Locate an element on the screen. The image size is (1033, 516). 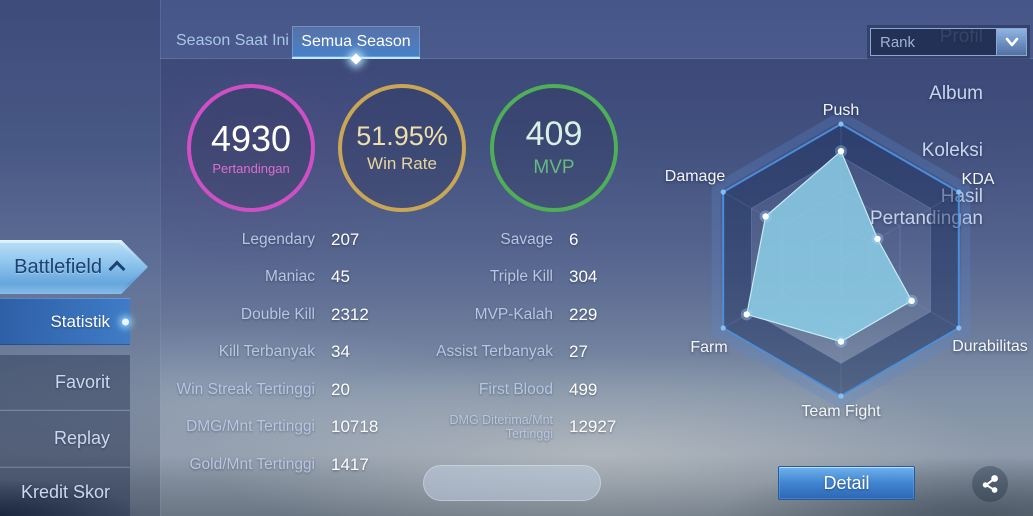
bottom-pill-button is located at coordinates (512, 483).